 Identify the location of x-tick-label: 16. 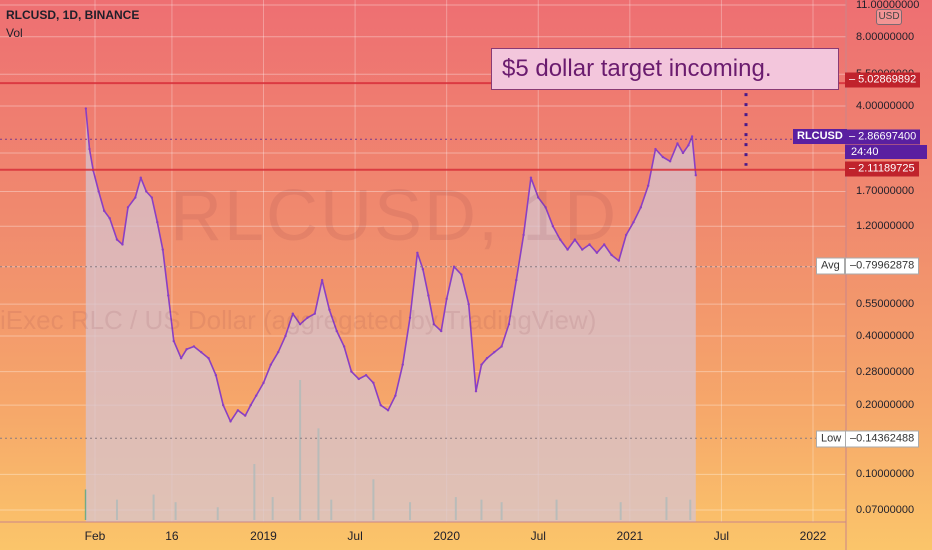
(172, 536).